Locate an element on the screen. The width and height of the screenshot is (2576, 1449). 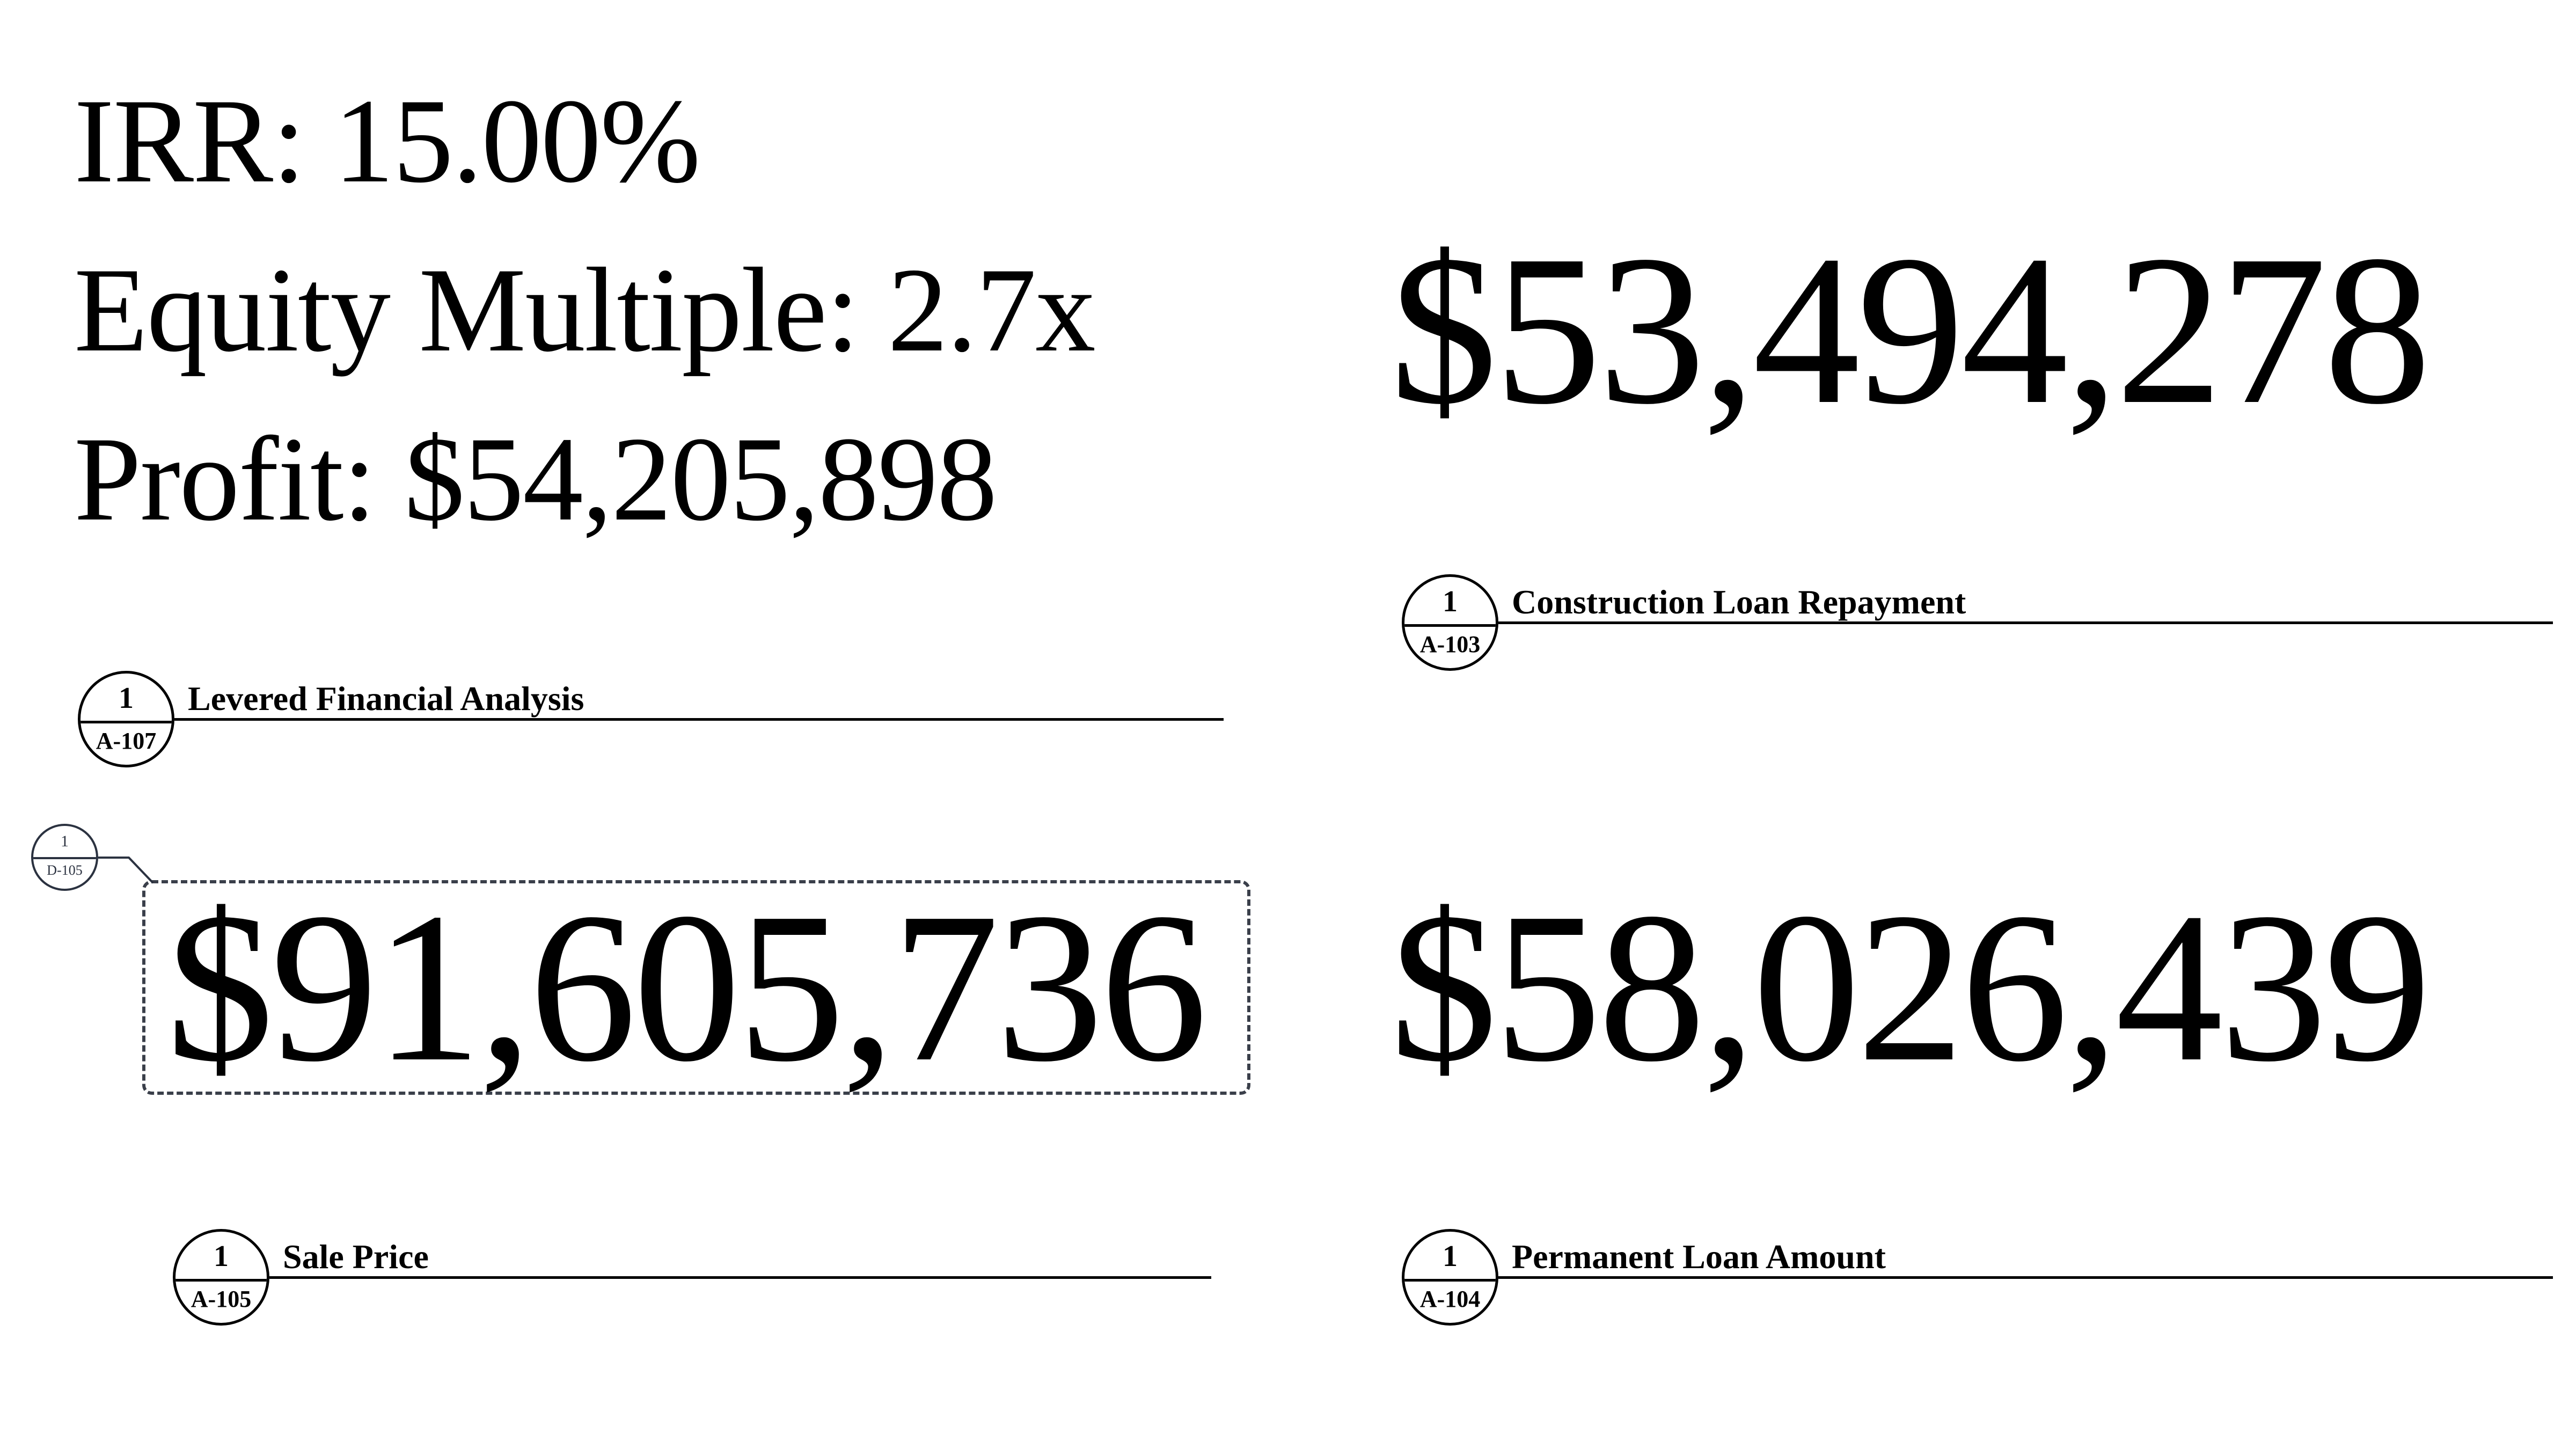
view-reference-bubble: 1 A-104 is located at coordinates (1450, 1277).